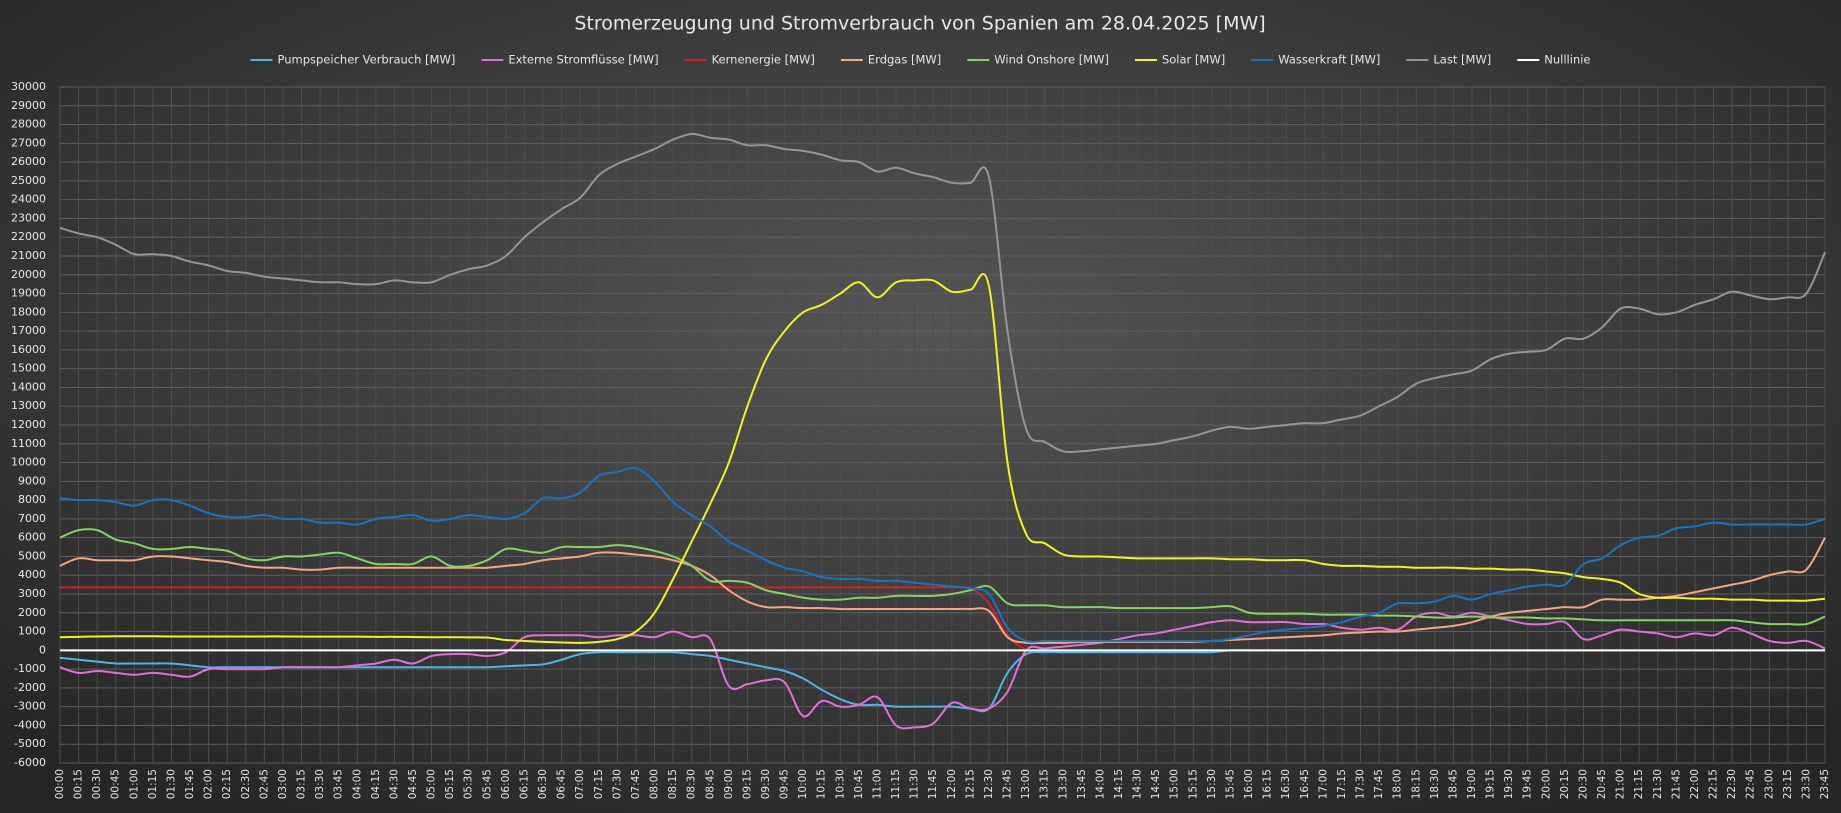 This screenshot has height=813, width=1841. Describe the element at coordinates (28, 424) in the screenshot. I see `y-tick-label: 12000` at that location.